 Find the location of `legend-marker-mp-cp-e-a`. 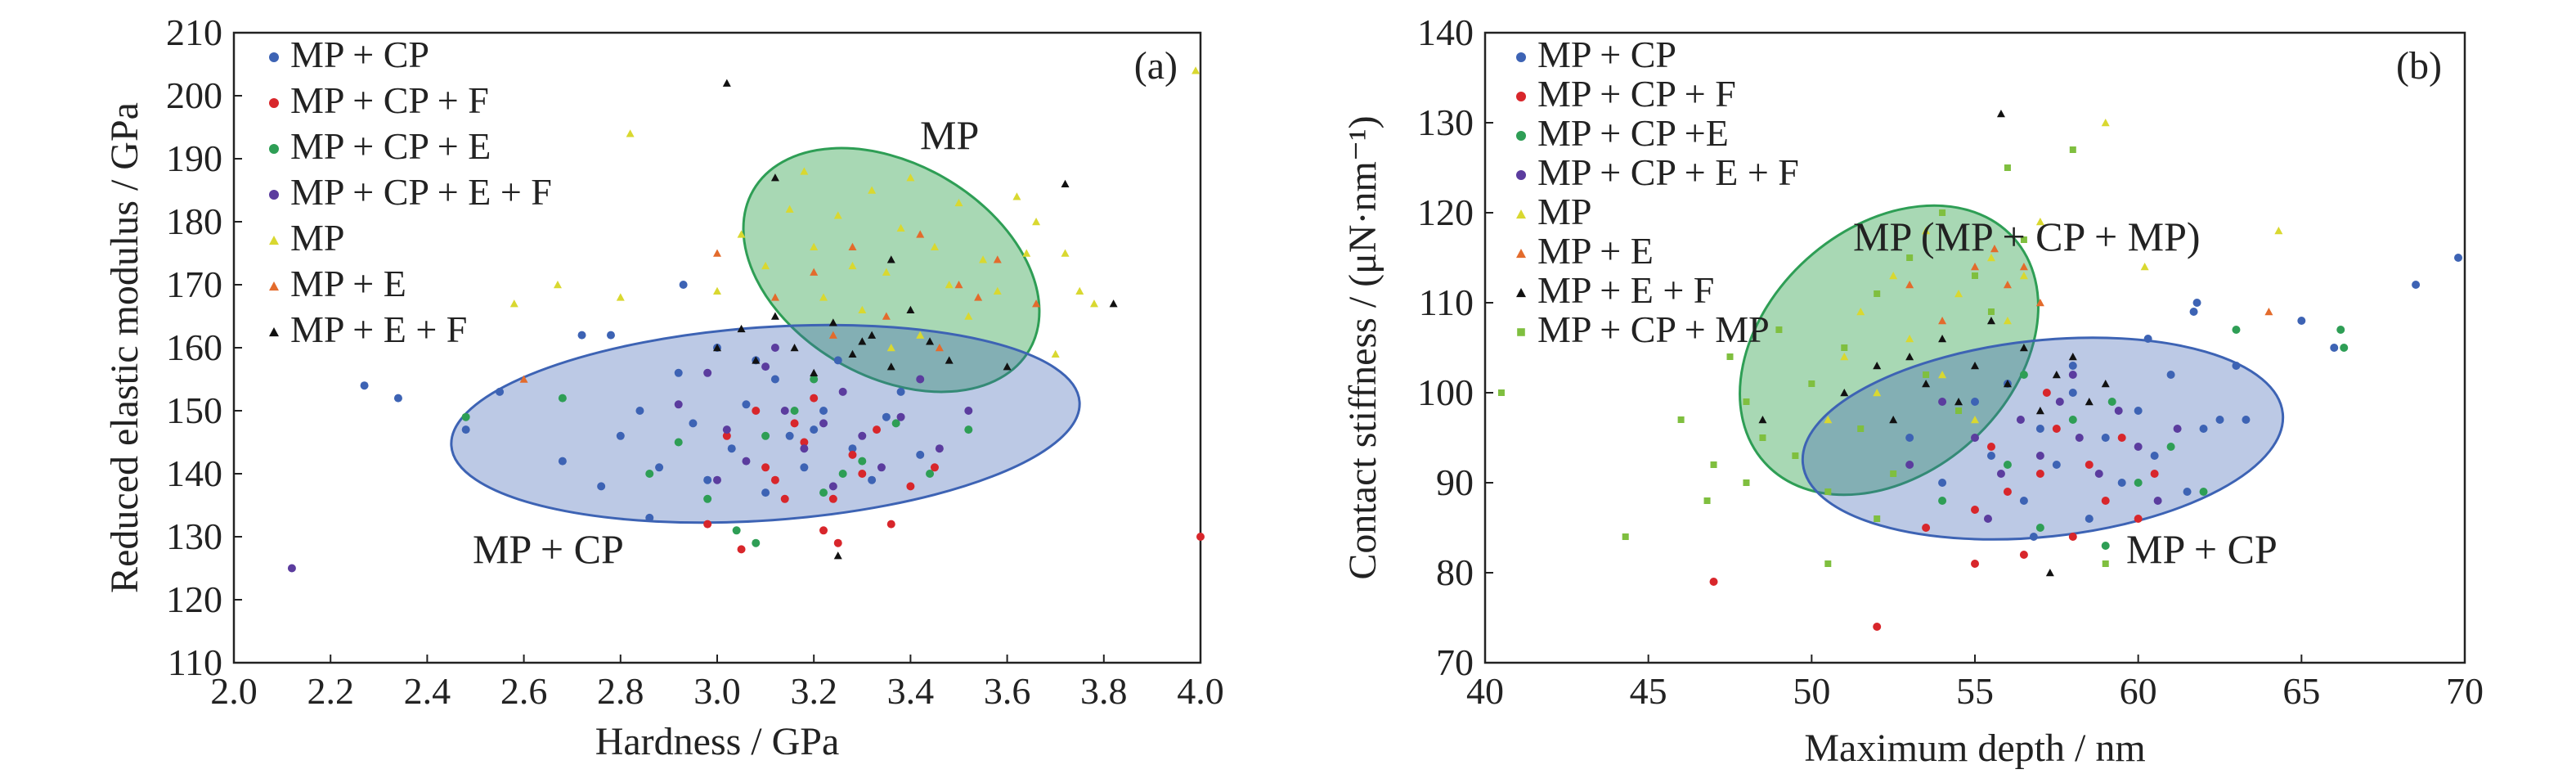

legend-marker-mp-cp-e-a is located at coordinates (274, 149).